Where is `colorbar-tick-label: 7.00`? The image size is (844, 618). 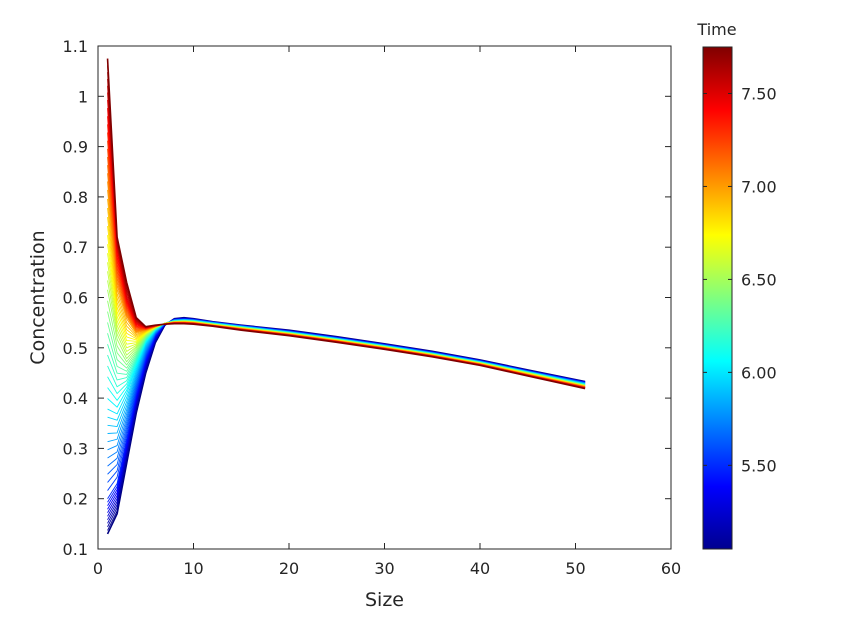
colorbar-tick-label: 7.00 is located at coordinates (759, 186).